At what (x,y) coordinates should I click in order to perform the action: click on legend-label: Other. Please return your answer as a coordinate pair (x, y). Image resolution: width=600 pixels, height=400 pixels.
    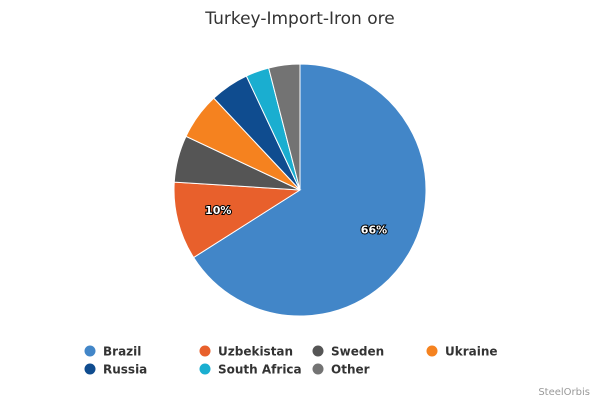
    Looking at the image, I should click on (350, 370).